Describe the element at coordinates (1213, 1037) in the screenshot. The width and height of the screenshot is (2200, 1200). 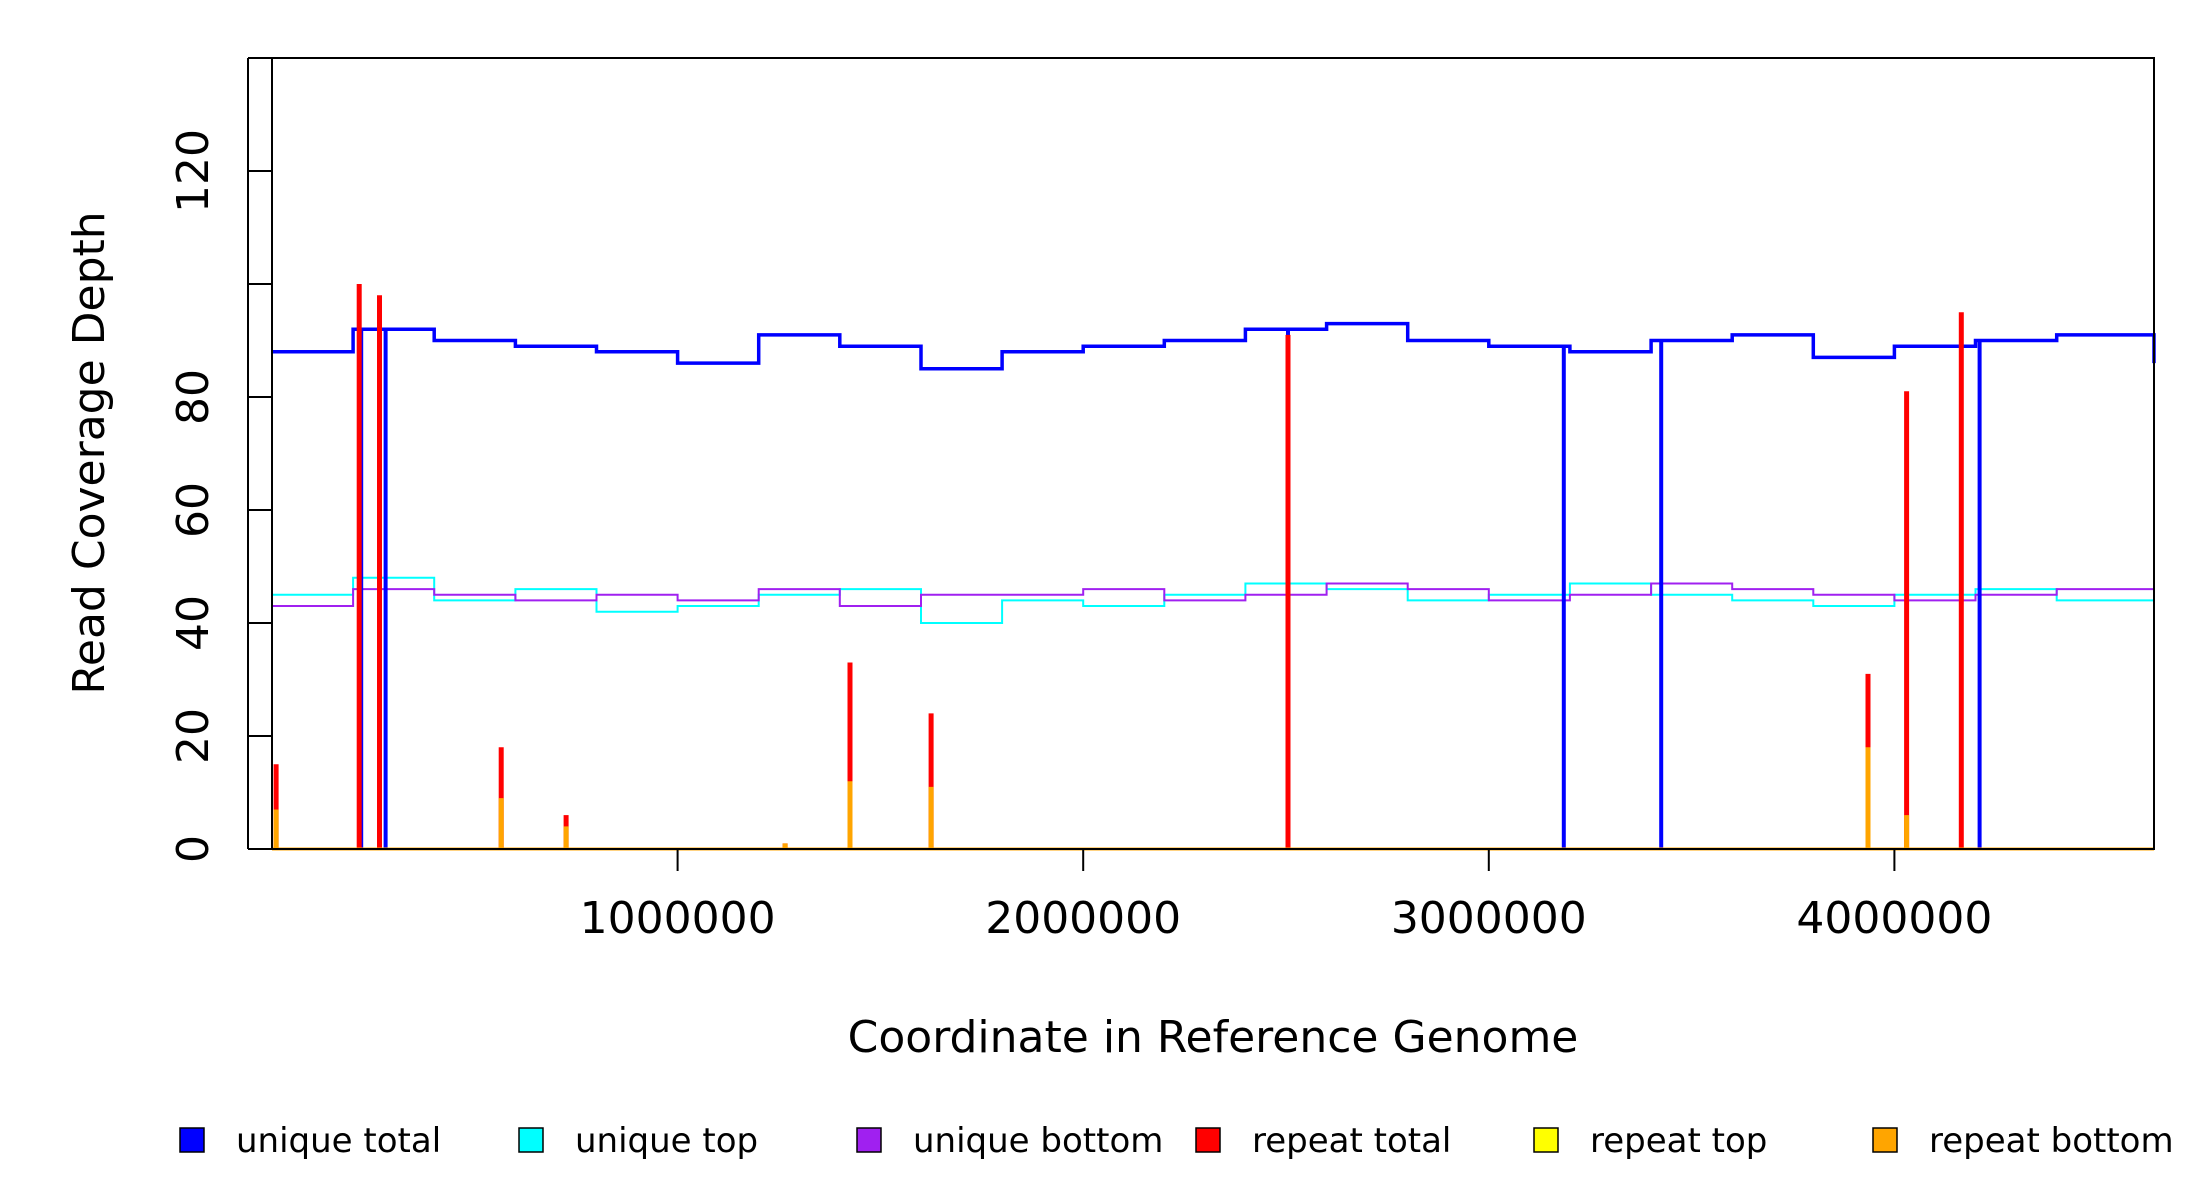
I see `x-axis-title: Coordinate in Reference Genome` at that location.